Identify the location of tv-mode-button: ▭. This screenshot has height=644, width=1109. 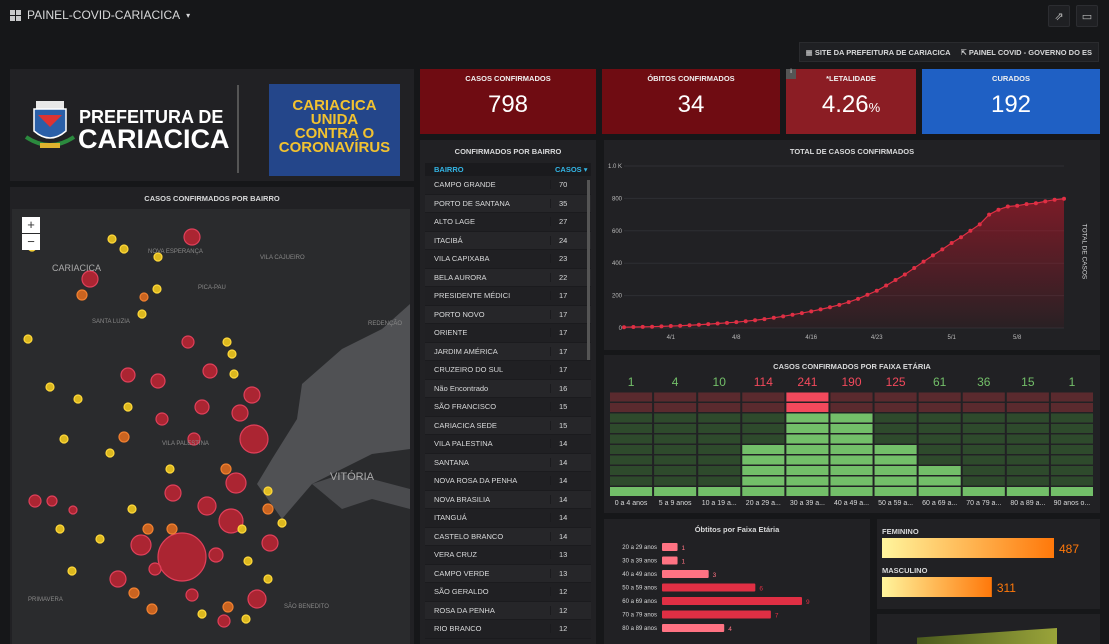
(1087, 16).